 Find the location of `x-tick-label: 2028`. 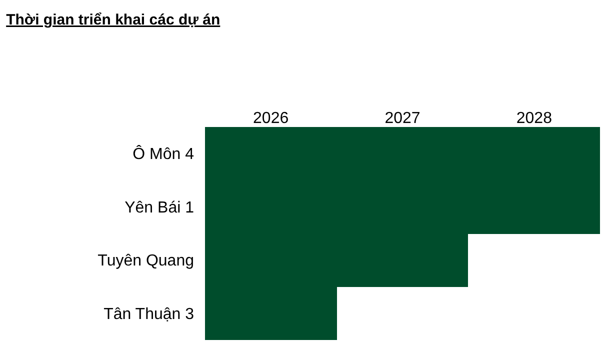

x-tick-label: 2028 is located at coordinates (534, 118).